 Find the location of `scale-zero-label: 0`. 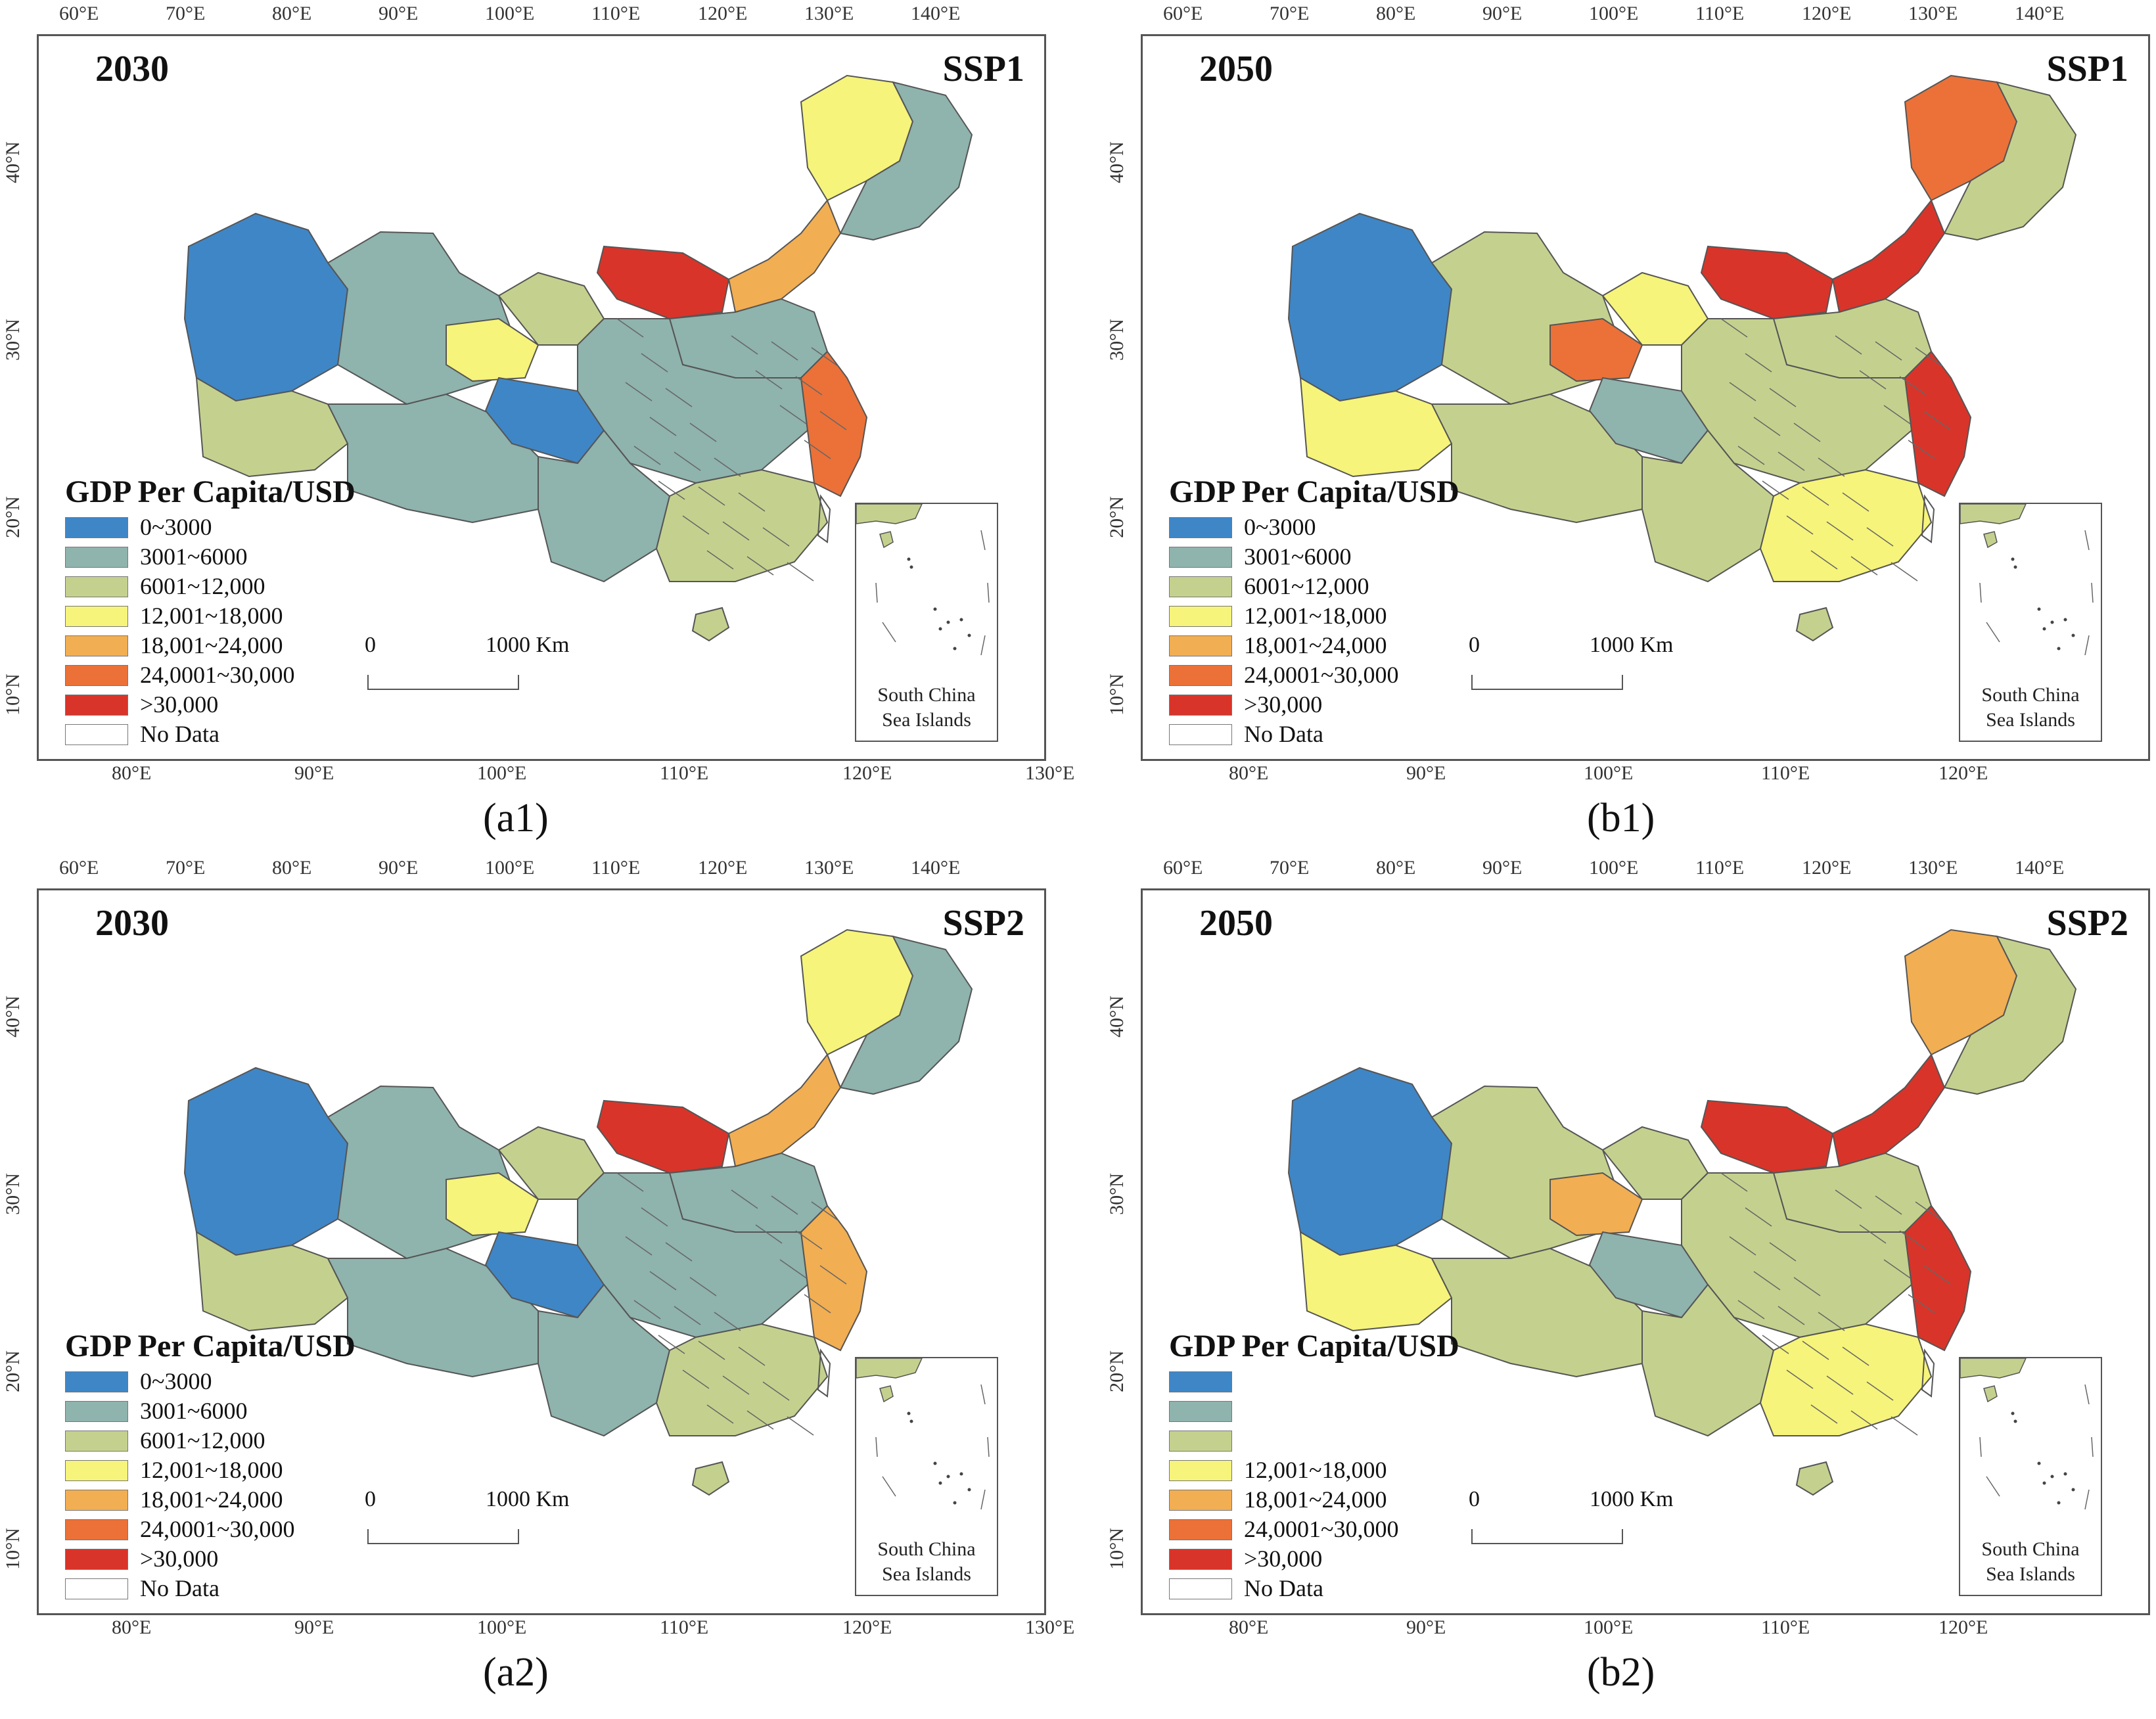

scale-zero-label: 0 is located at coordinates (1474, 645).